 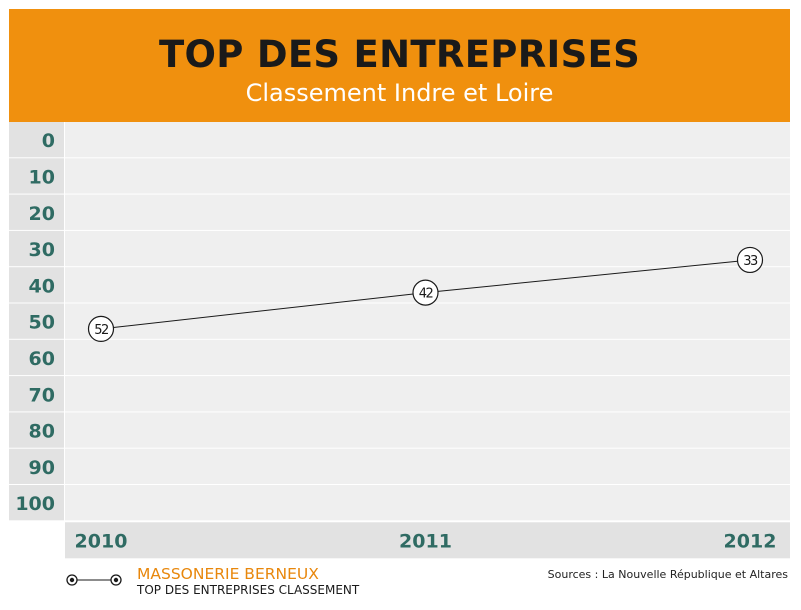 I want to click on y-tick-label: 70, so click(x=42, y=395).